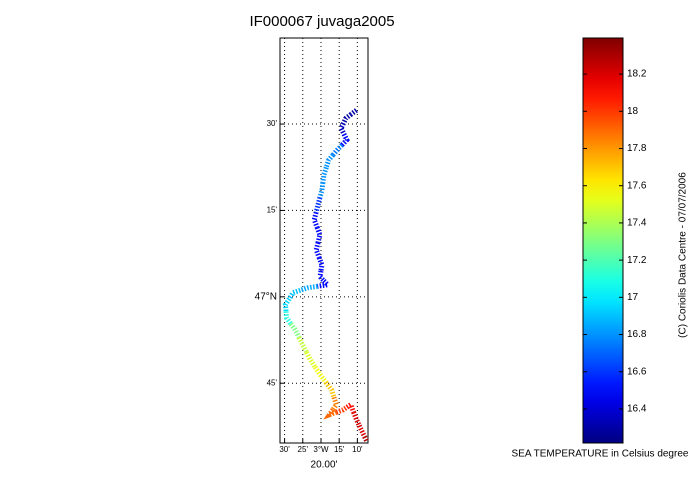 The height and width of the screenshot is (500, 700). Describe the element at coordinates (633, 111) in the screenshot. I see `colorbar-tick-label: 18` at that location.